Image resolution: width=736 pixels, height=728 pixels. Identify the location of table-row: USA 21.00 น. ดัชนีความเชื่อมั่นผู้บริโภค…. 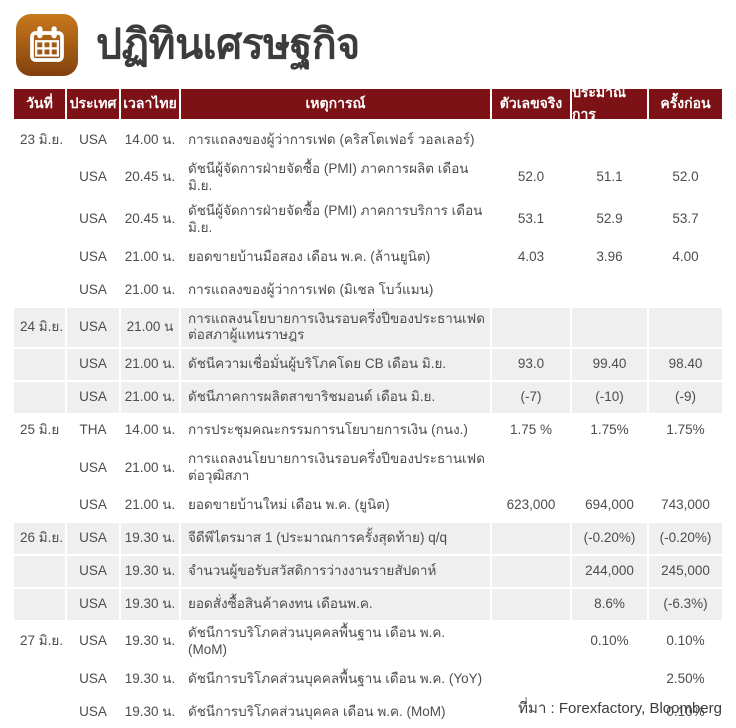
(368, 365).